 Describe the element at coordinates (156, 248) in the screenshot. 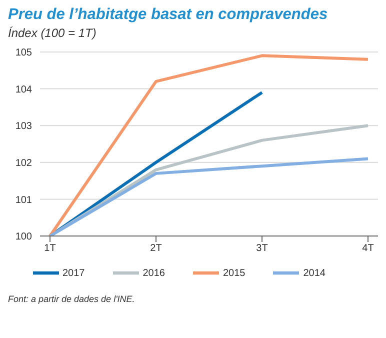

I see `x-tick-label: 2T` at that location.